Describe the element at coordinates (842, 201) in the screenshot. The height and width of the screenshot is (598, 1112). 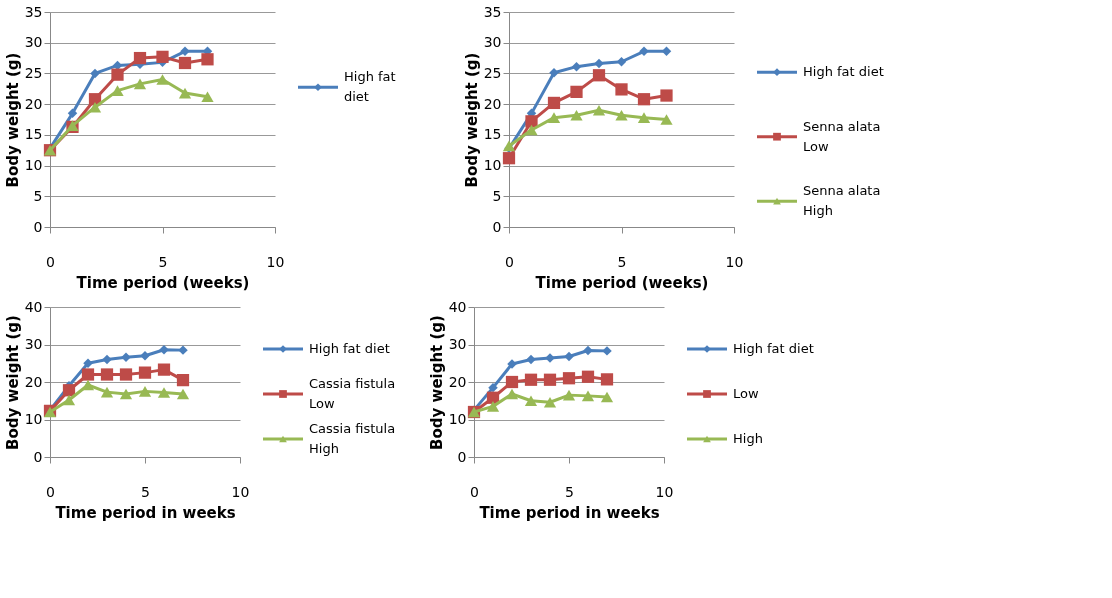
I see `legend-label: Senna alata High` at that location.